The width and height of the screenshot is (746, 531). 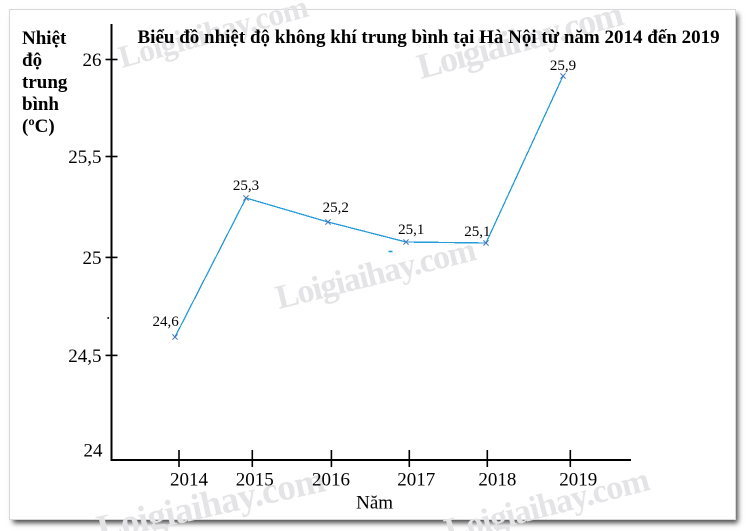 What do you see at coordinates (32, 60) in the screenshot?
I see `svg-text: độ` at bounding box center [32, 60].